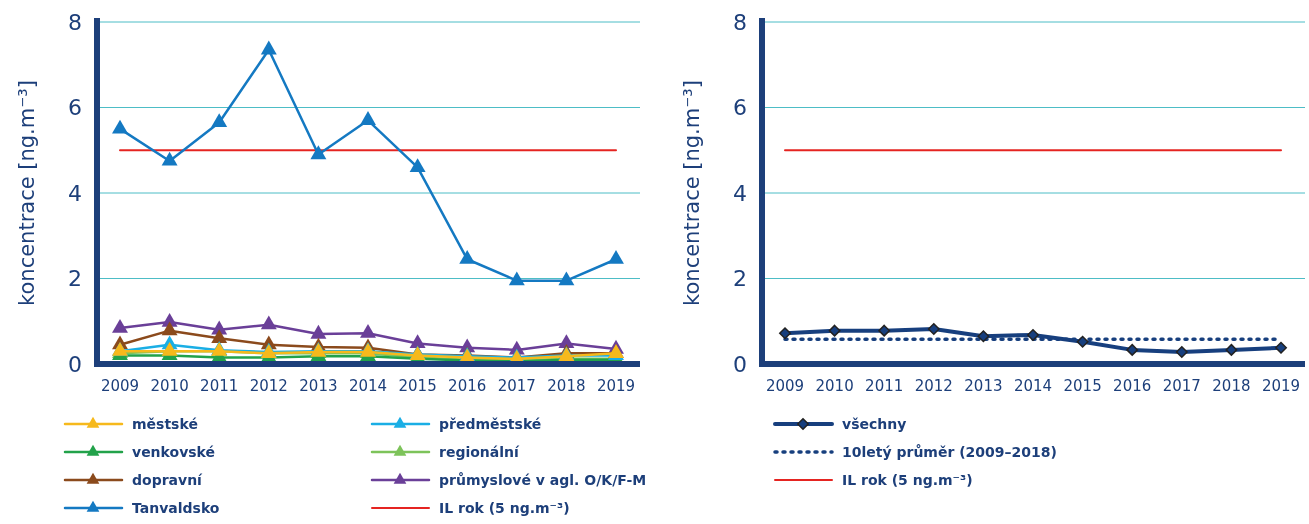 Image resolution: width=1309 pixels, height=524 pixels. What do you see at coordinates (176, 507) in the screenshot?
I see `legend-label: Tanvaldsko` at bounding box center [176, 507].